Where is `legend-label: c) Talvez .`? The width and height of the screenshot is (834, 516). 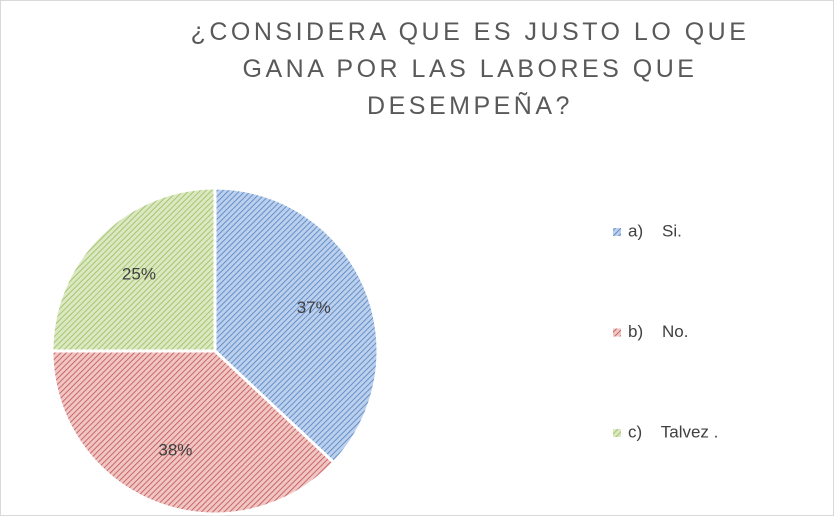 legend-label: c) Talvez . is located at coordinates (673, 431).